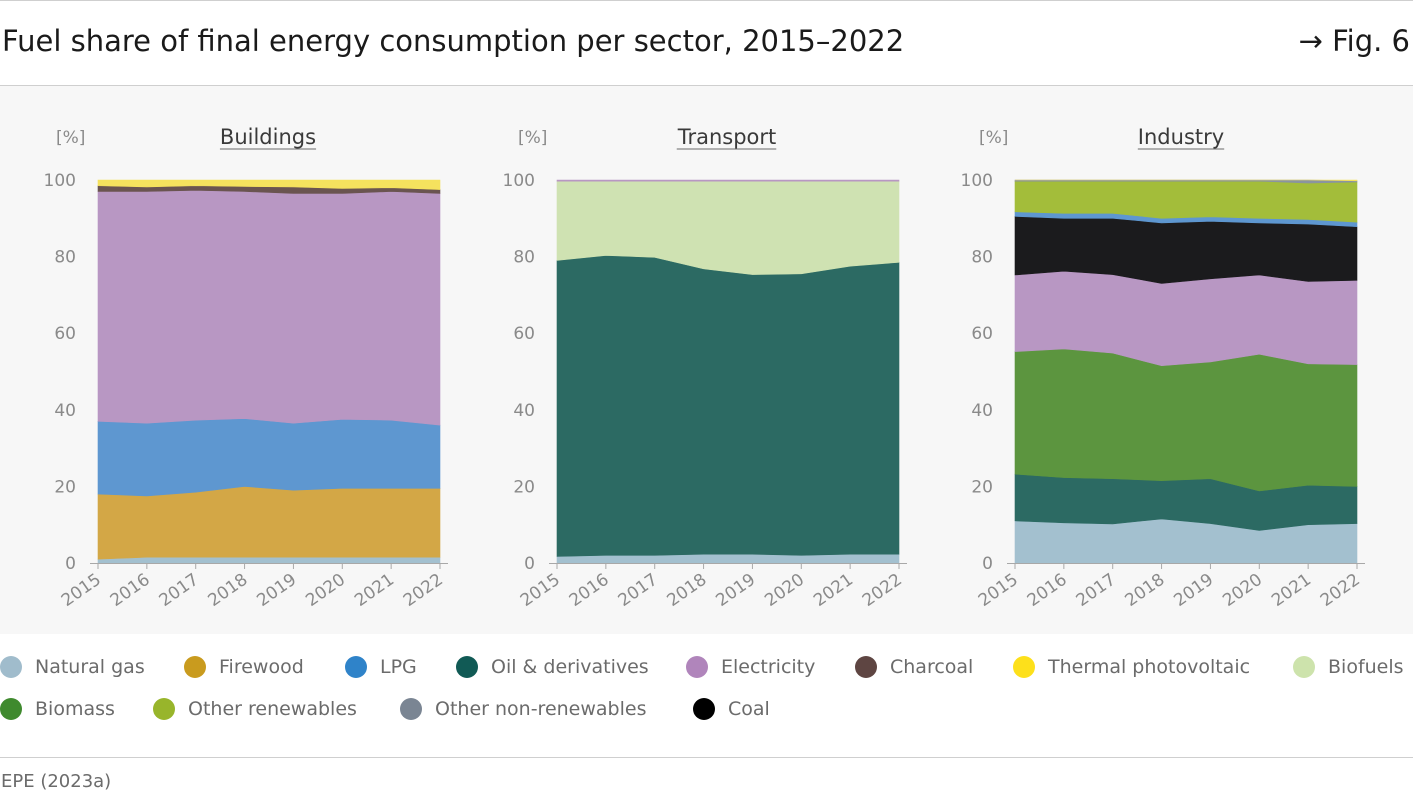  What do you see at coordinates (398, 667) in the screenshot?
I see `legend-label: LPG` at bounding box center [398, 667].